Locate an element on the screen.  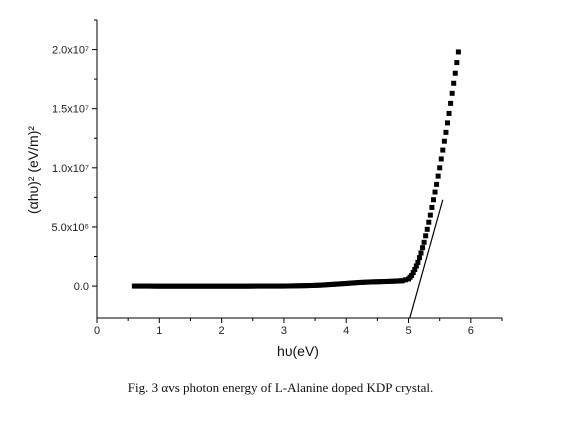
x-tick-label: 4 is located at coordinates (346, 331).